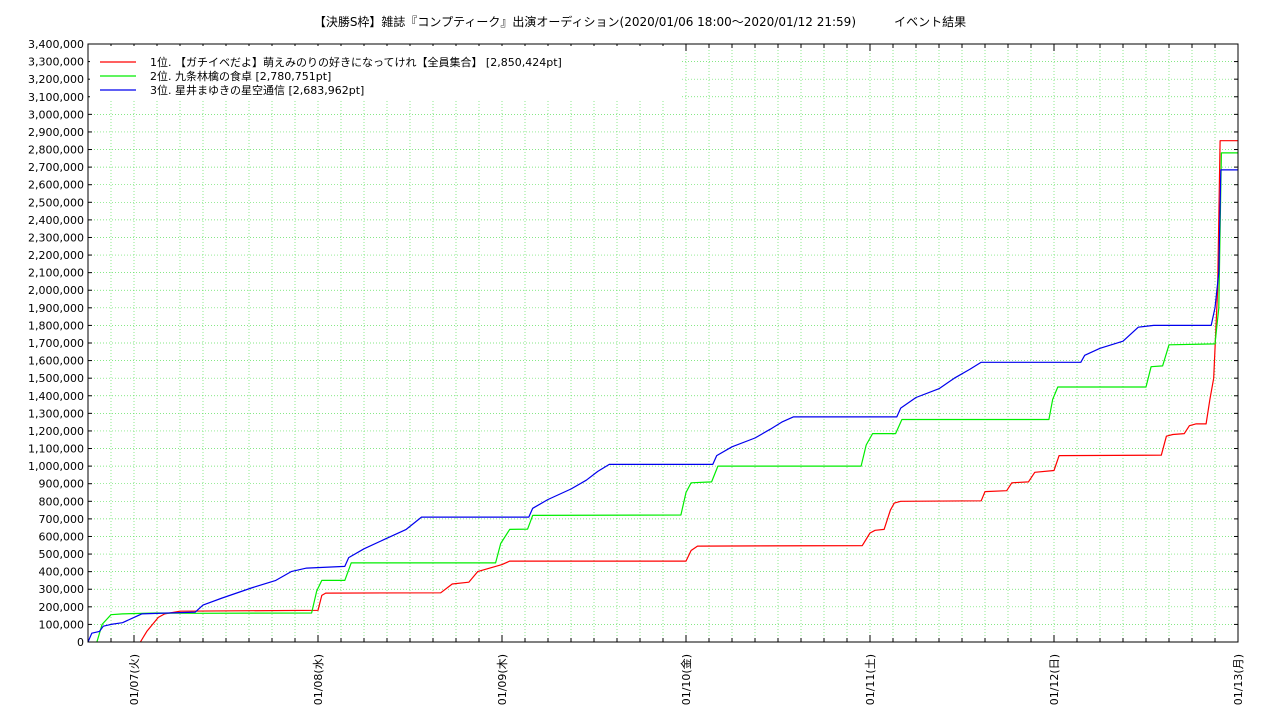 The width and height of the screenshot is (1280, 720). I want to click on legend-label: 2位. 九条林檎の食卓 [2,780,751pt], so click(240, 76).